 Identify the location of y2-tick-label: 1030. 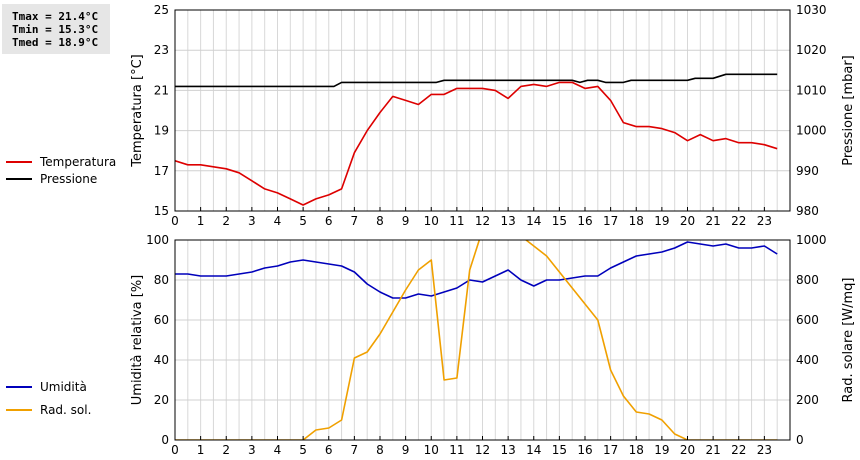
(811, 10).